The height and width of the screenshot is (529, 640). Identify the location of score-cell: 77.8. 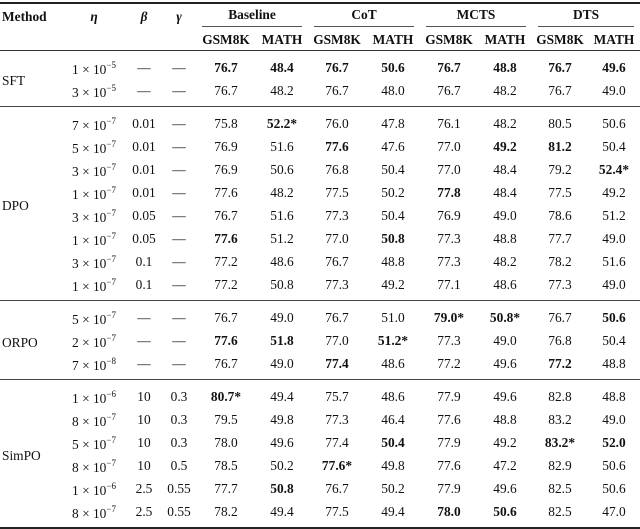
(449, 192).